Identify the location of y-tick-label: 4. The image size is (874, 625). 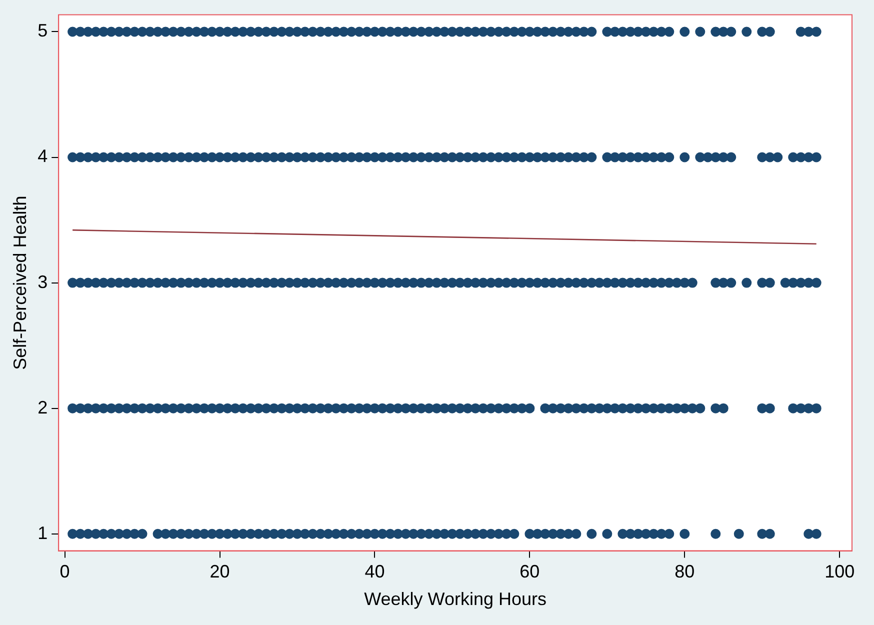
(43, 156).